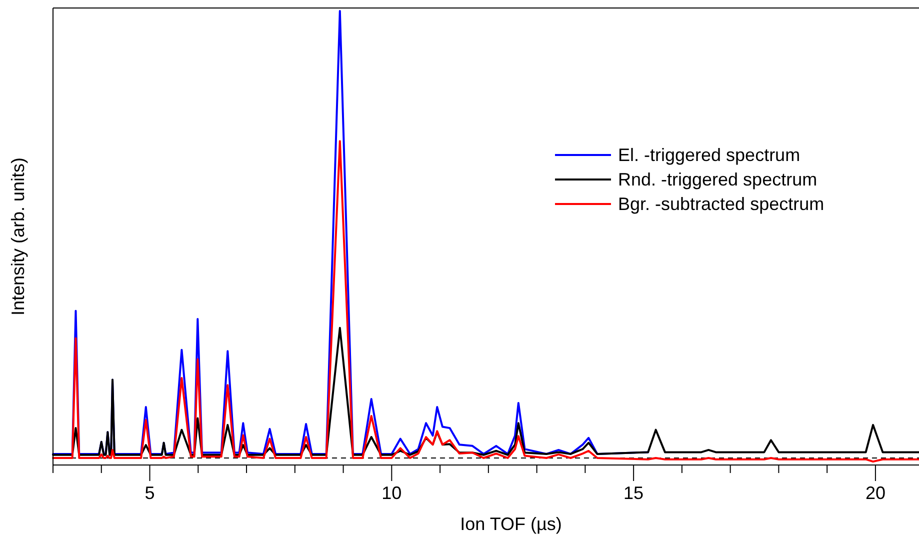  Describe the element at coordinates (511, 524) in the screenshot. I see `x-axis-title: Ion TOF (µs)` at that location.